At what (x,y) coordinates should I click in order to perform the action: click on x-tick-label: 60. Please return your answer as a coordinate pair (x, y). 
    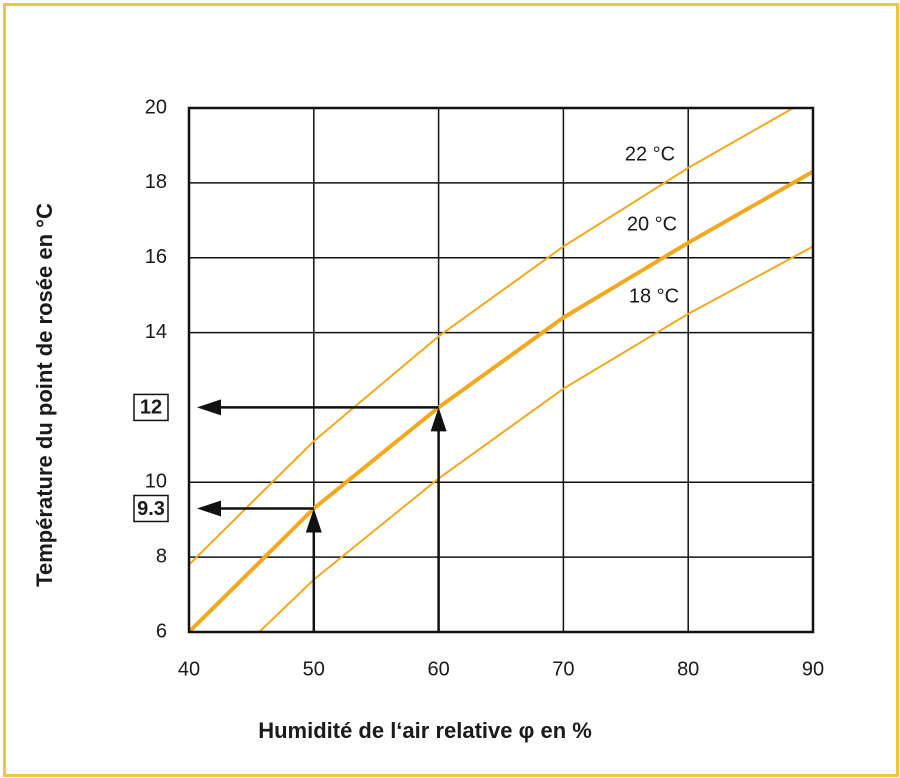
    Looking at the image, I should click on (438, 669).